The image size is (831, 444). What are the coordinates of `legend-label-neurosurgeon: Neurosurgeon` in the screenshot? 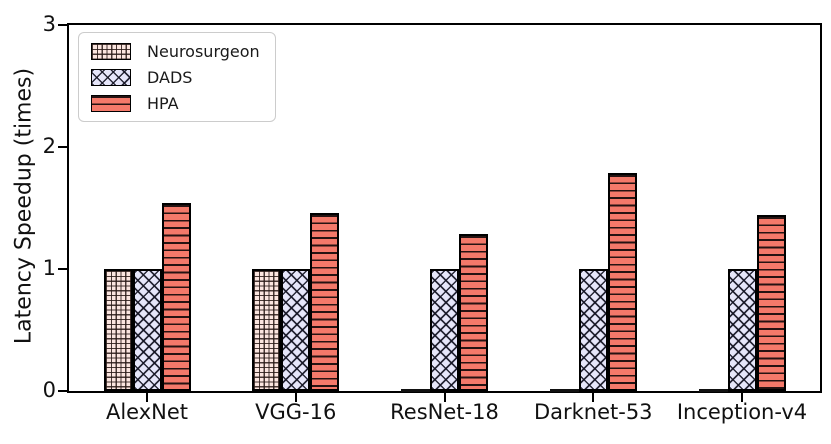 It's located at (203, 51).